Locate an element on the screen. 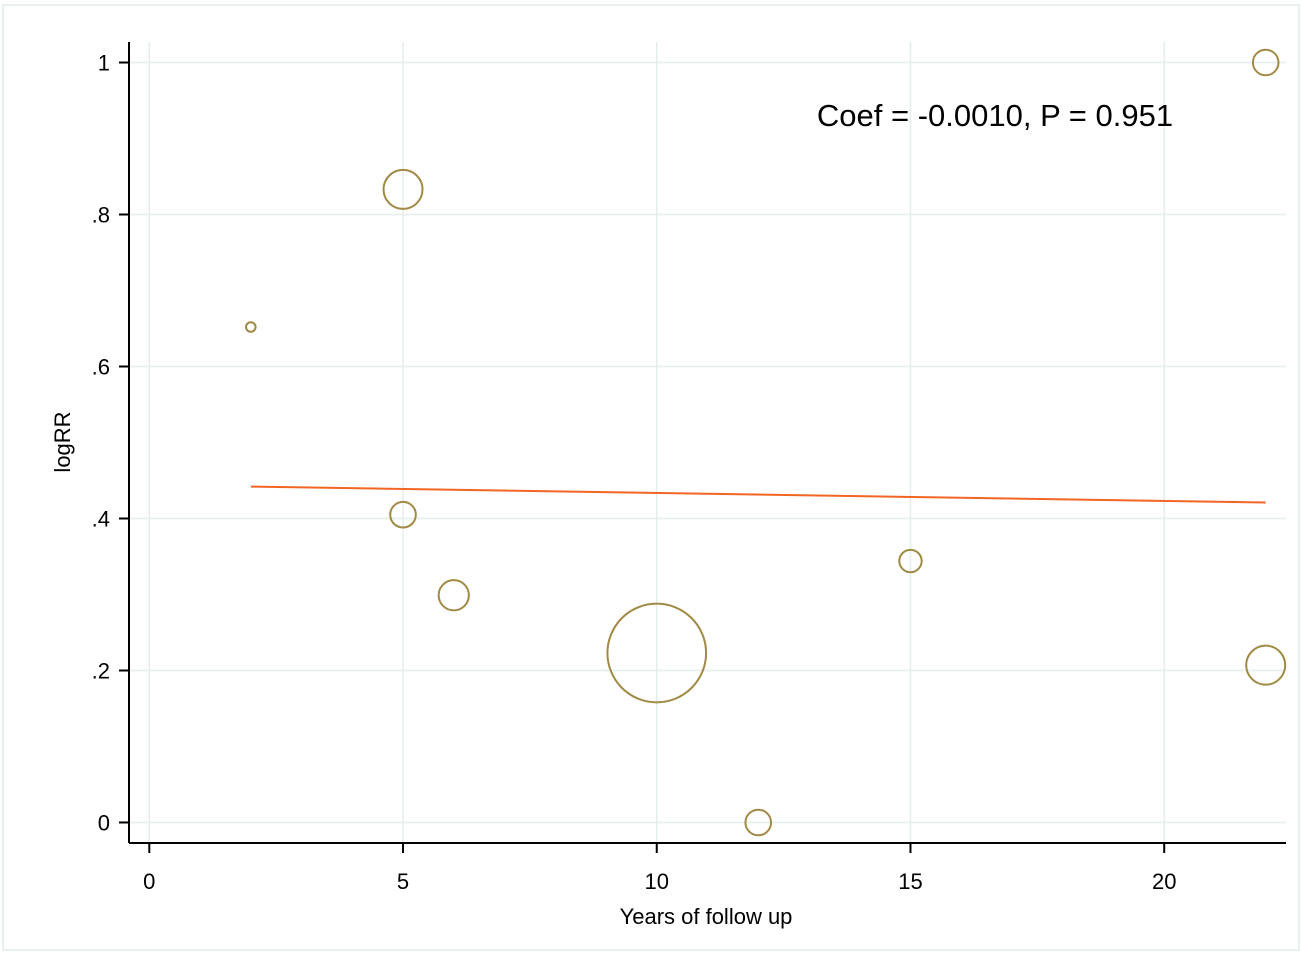 Image resolution: width=1302 pixels, height=955 pixels. y-tick-label: 1 is located at coordinates (104, 63).